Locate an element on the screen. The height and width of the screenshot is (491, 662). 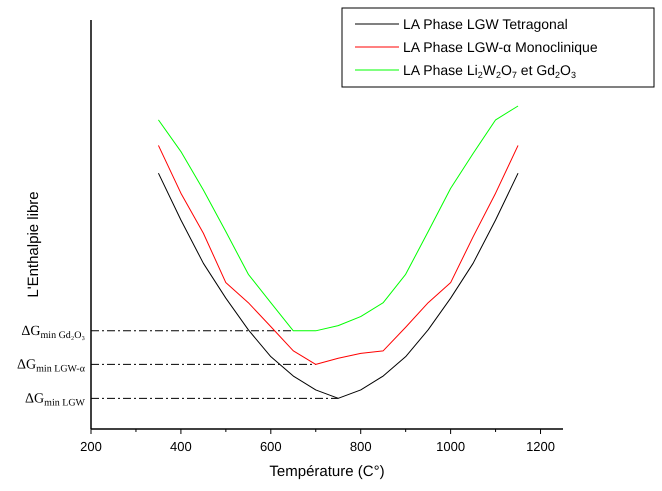
x-tick-label: 800 is located at coordinates (361, 446).